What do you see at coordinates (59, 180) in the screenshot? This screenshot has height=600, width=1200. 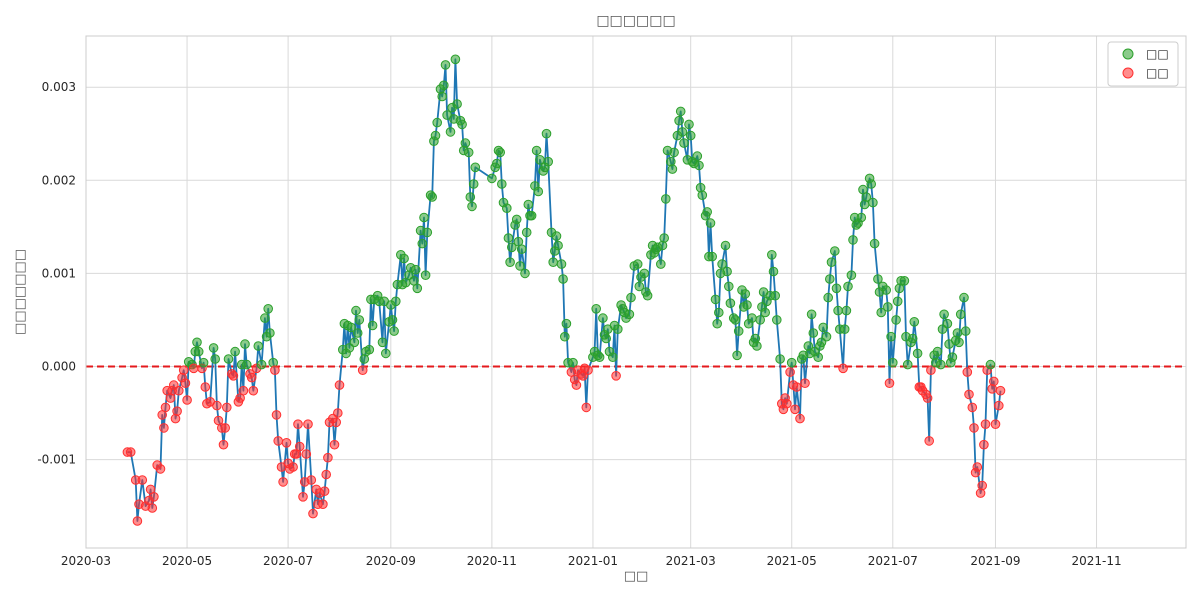 I see `y-tick-label: 0.002` at bounding box center [59, 180].